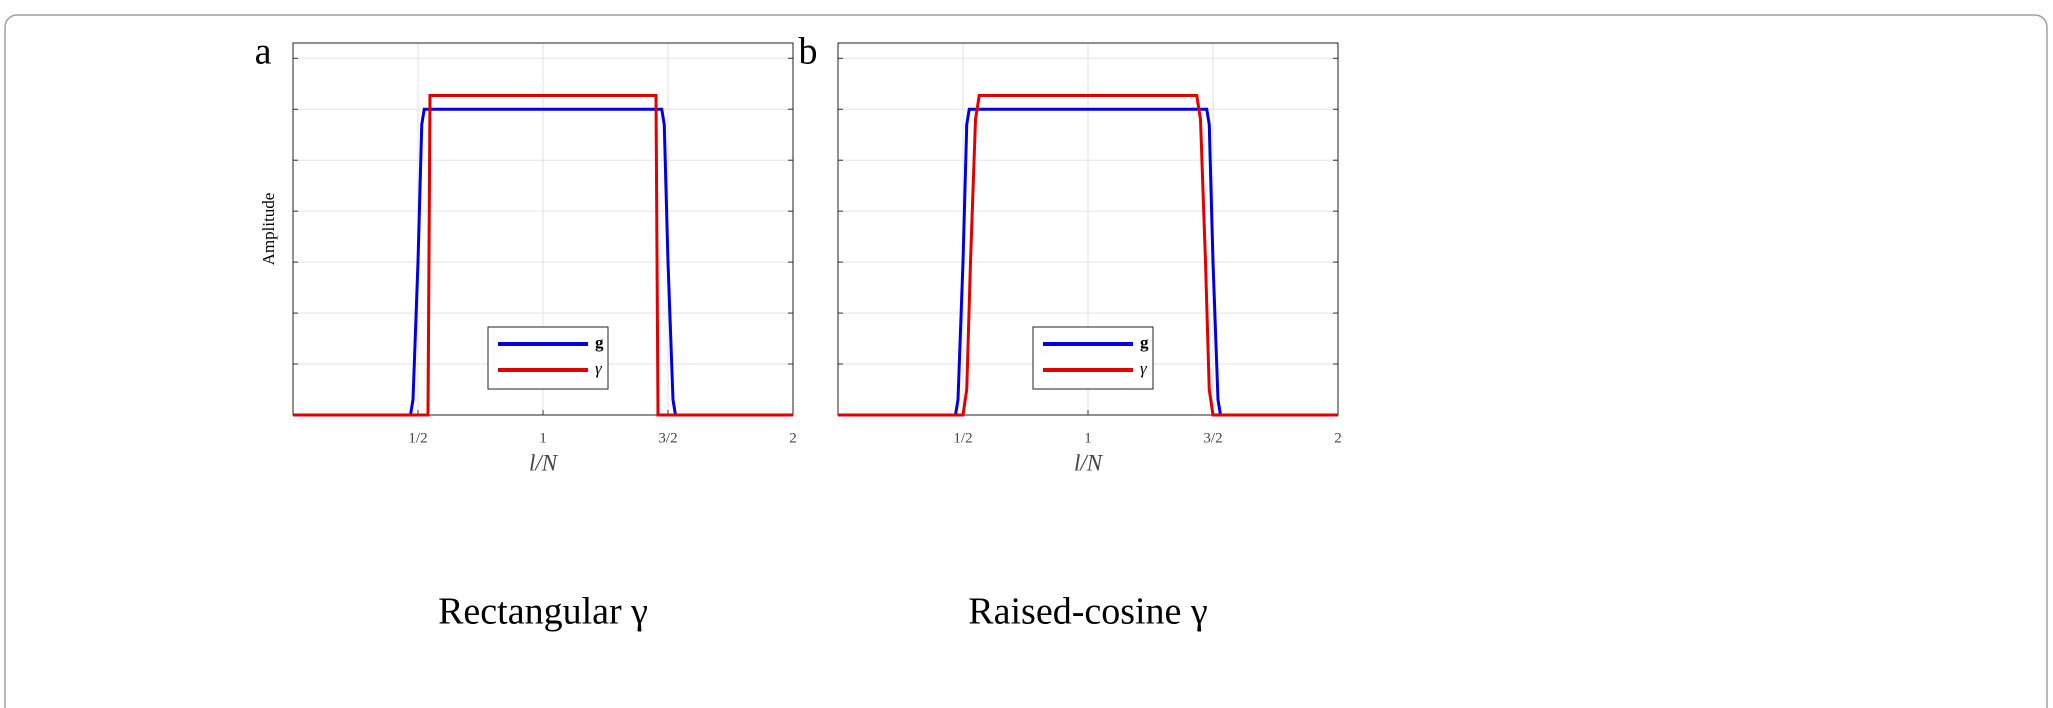 This screenshot has width=2053, height=708. Describe the element at coordinates (1087, 612) in the screenshot. I see `caption: Raised-cosine γ` at that location.